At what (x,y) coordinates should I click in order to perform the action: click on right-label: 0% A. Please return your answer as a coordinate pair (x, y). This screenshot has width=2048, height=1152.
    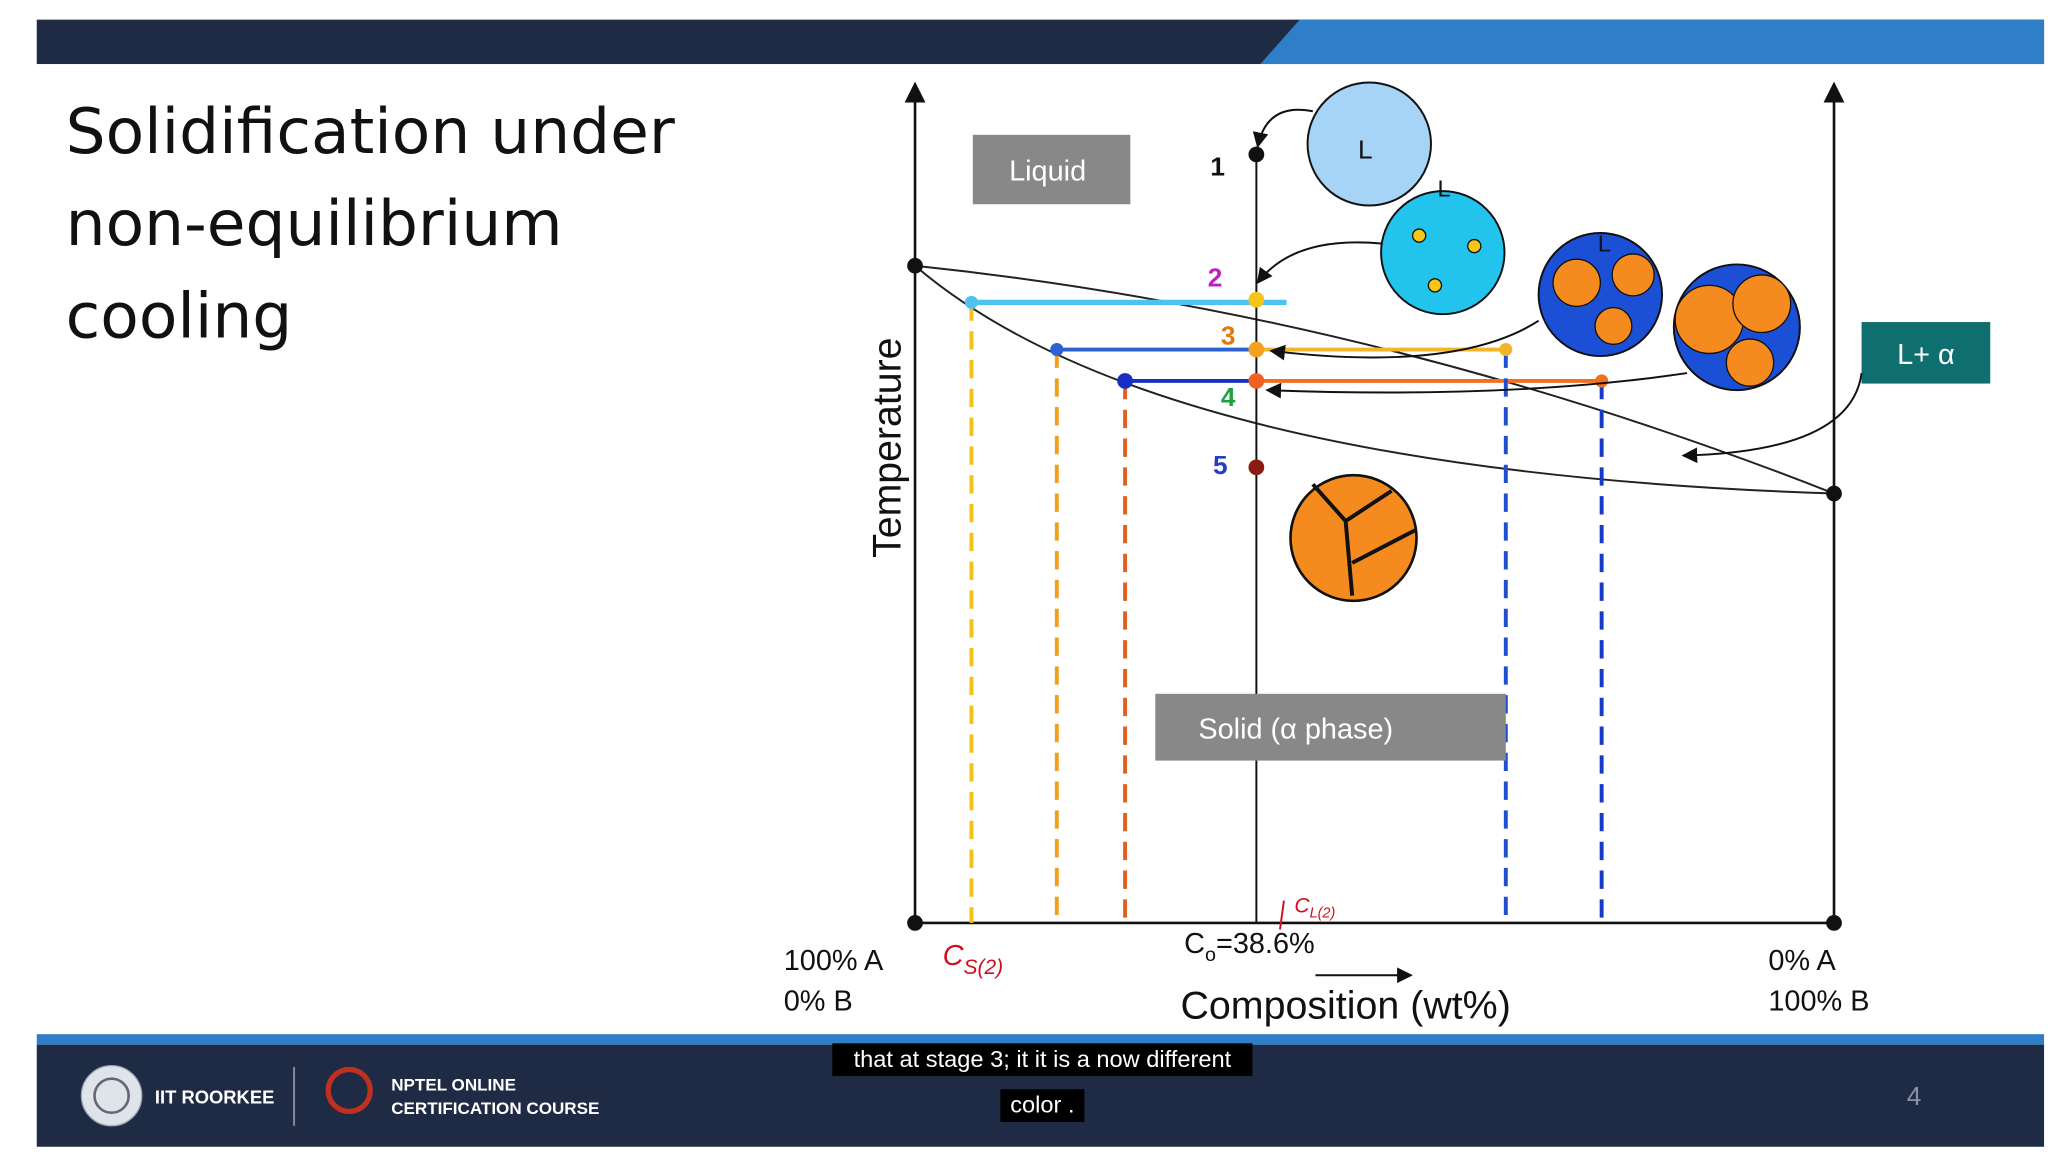
    Looking at the image, I should click on (1802, 961).